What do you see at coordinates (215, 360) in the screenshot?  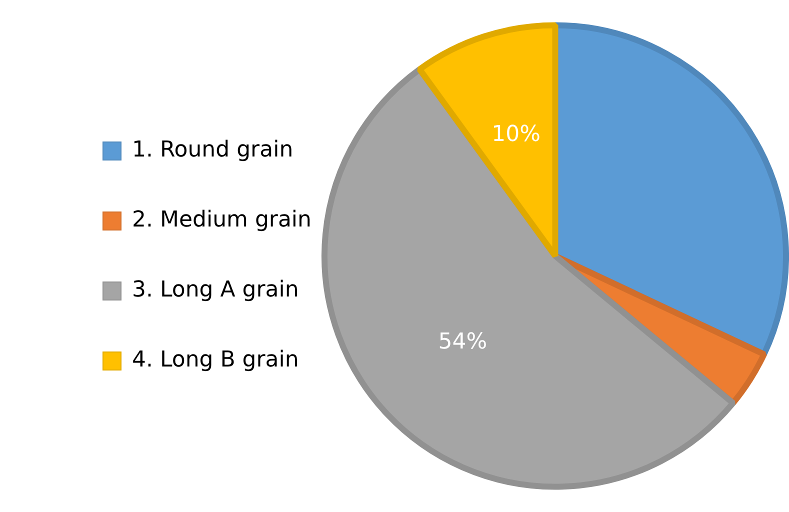 I see `legend-label: 4. Long B grain` at bounding box center [215, 360].